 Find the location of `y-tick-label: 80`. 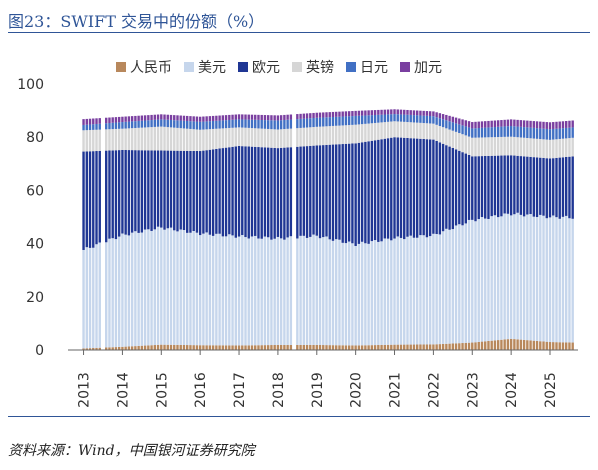

y-tick-label: 80 is located at coordinates (35, 138).